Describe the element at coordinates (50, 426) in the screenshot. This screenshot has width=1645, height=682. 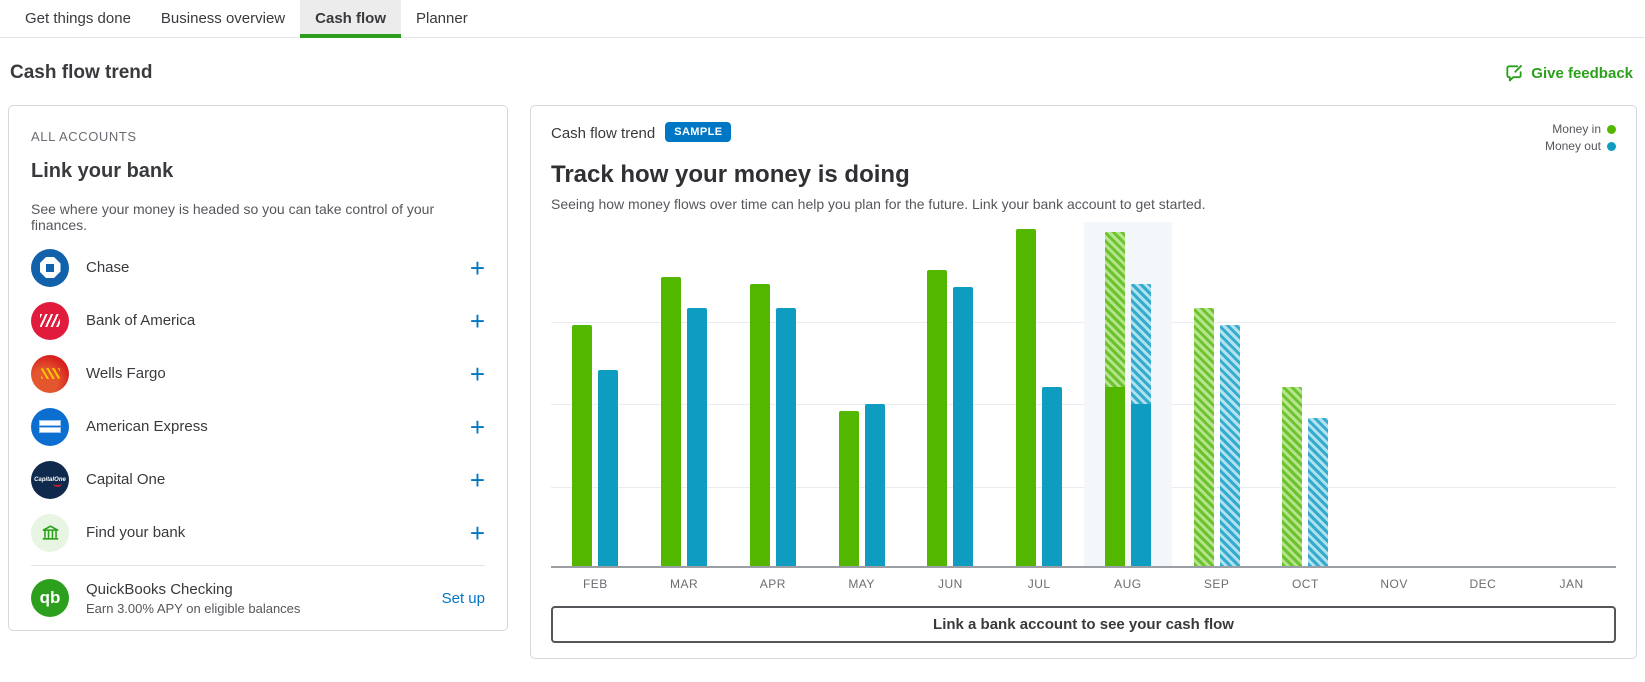
I see `american-express-logo-icon` at that location.